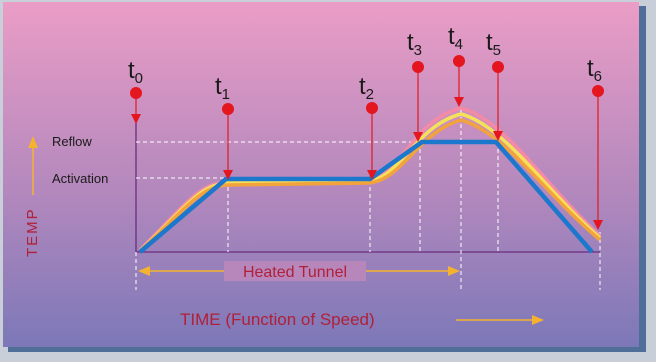 The height and width of the screenshot is (362, 656). I want to click on y-axis-arrow-head, so click(33, 142).